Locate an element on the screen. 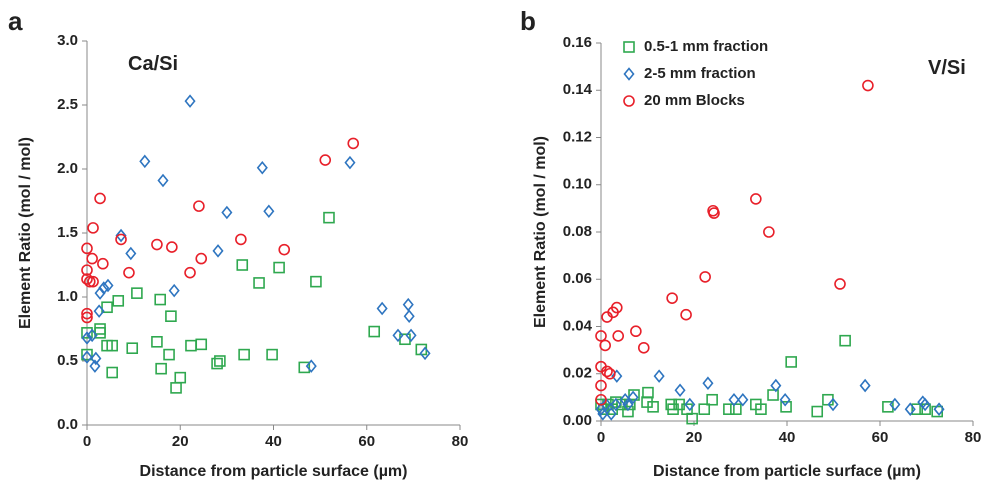 Image resolution: width=987 pixels, height=486 pixels. y-tick-label: 0.16 is located at coordinates (577, 42).